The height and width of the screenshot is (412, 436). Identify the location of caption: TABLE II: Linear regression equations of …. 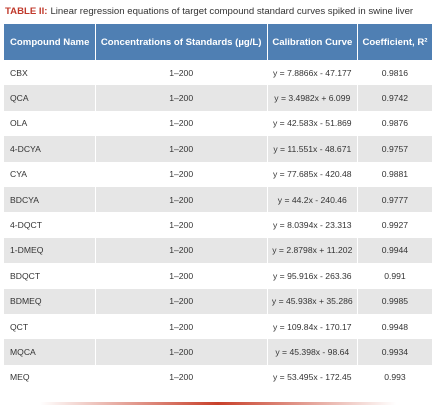
(209, 11).